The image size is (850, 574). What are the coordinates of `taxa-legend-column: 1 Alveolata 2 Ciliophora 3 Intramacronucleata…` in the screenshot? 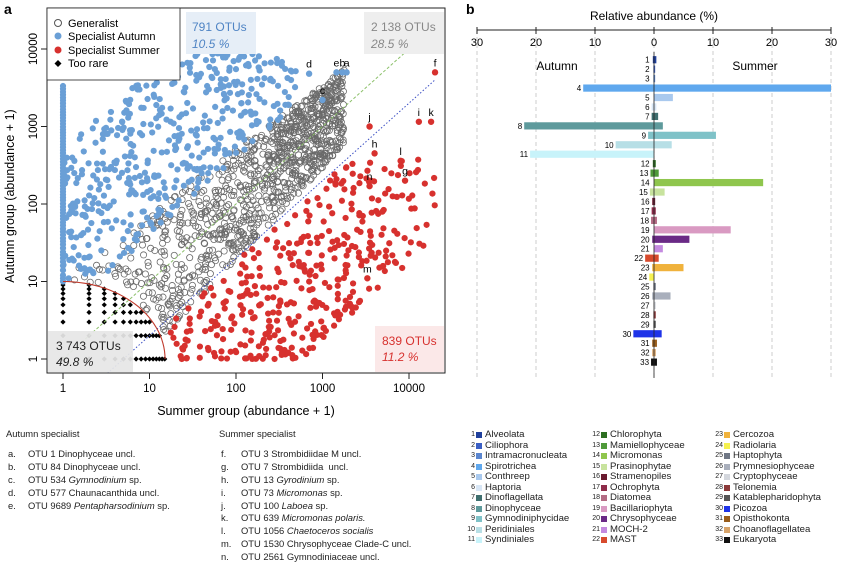 It's located at (515, 487).